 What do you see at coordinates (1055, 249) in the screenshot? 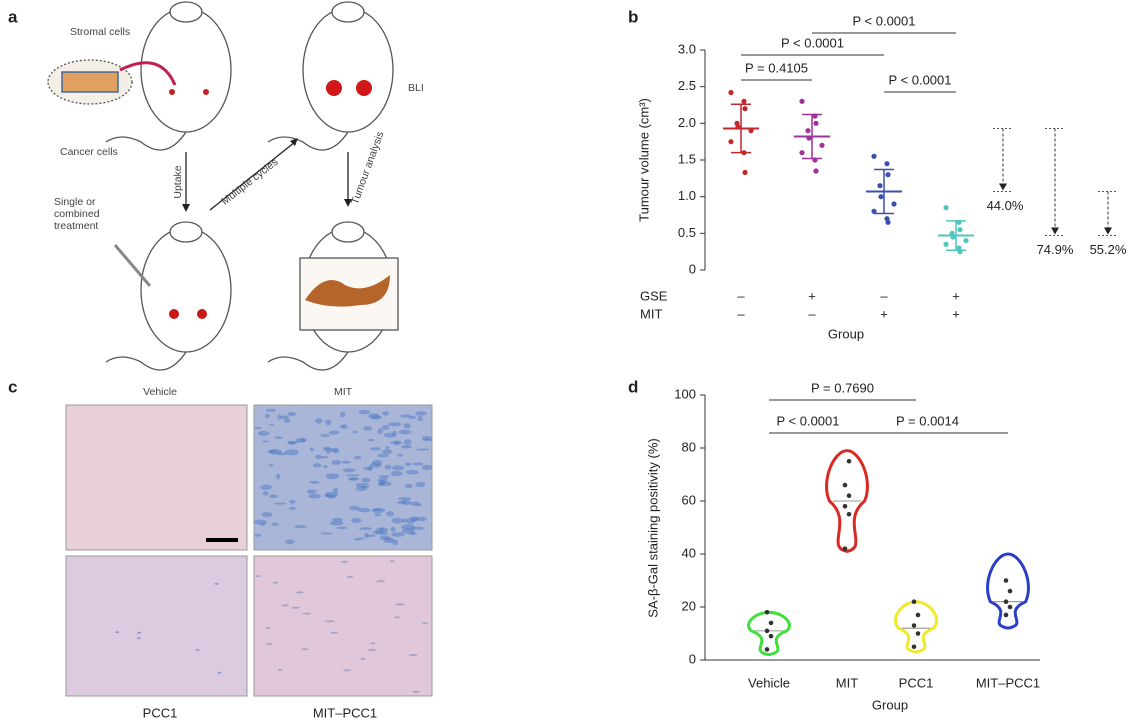
I see `reduction-label: 74.9%` at bounding box center [1055, 249].